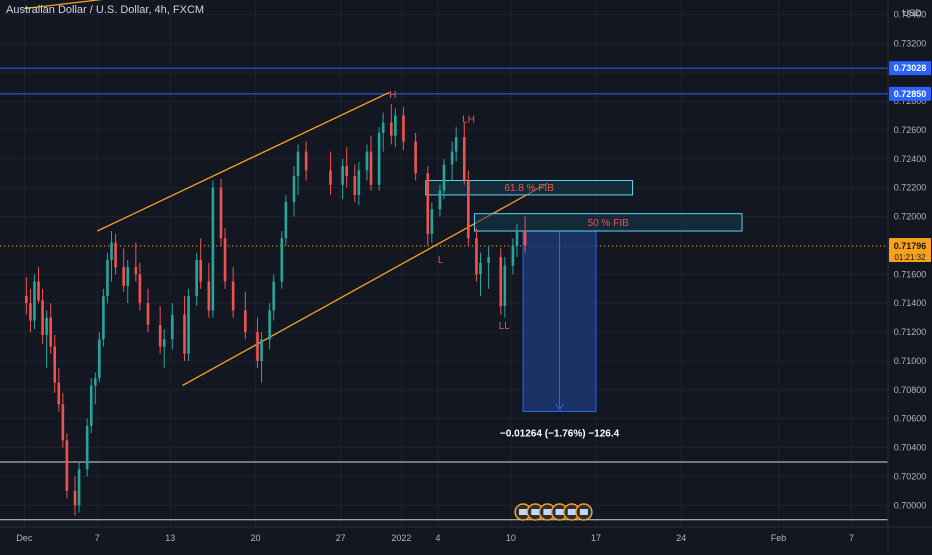 Image resolution: width=932 pixels, height=555 pixels. I want to click on time-tick-label: 27, so click(341, 538).